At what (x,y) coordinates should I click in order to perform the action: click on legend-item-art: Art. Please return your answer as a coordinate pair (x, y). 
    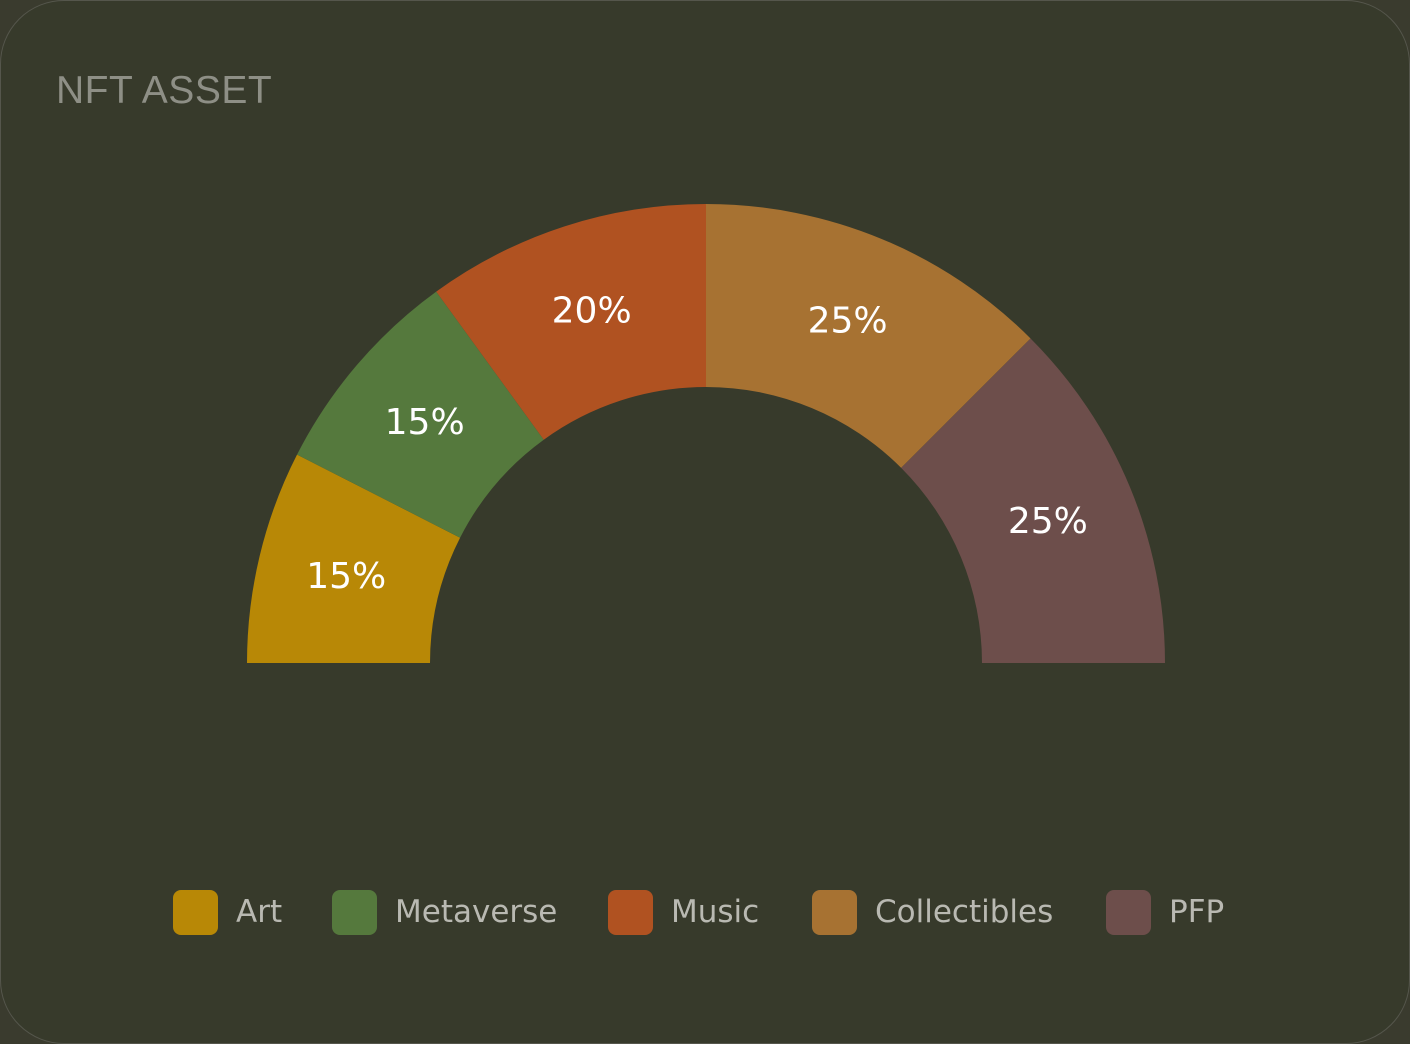
    Looking at the image, I should click on (227, 912).